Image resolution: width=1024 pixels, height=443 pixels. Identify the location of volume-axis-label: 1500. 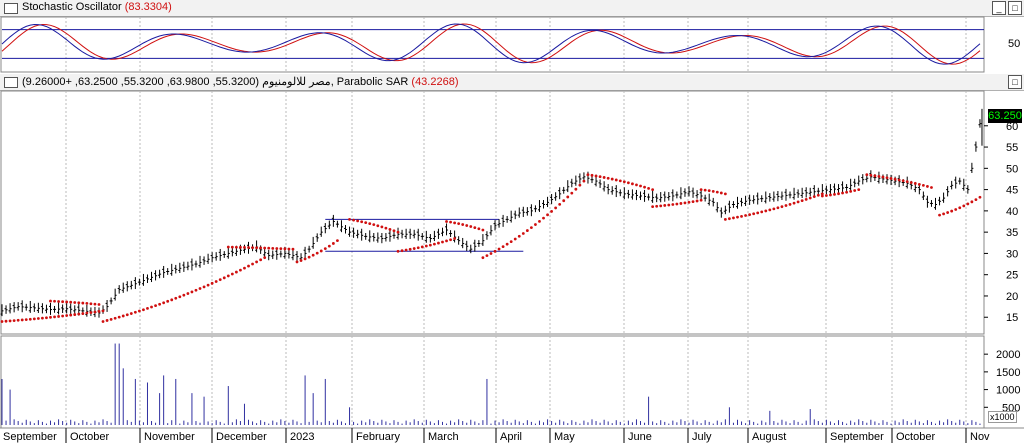
(1008, 373).